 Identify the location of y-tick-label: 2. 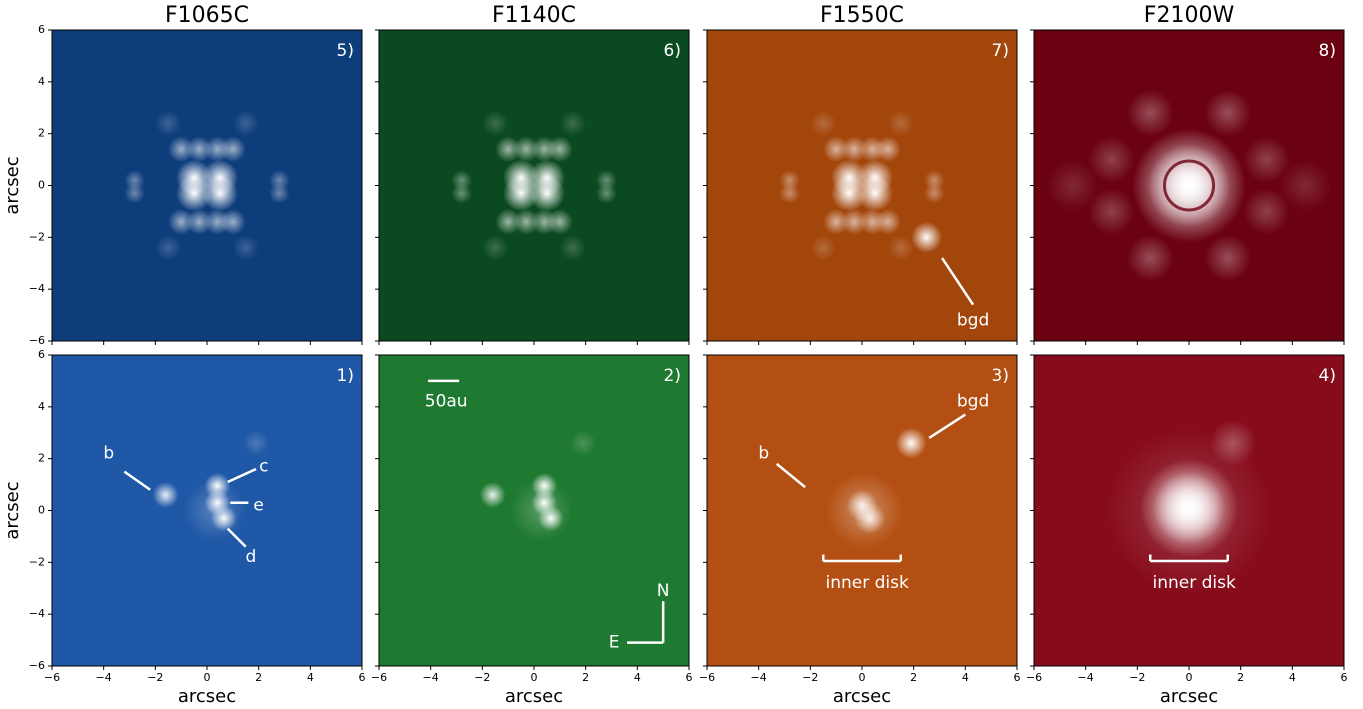
(41, 458).